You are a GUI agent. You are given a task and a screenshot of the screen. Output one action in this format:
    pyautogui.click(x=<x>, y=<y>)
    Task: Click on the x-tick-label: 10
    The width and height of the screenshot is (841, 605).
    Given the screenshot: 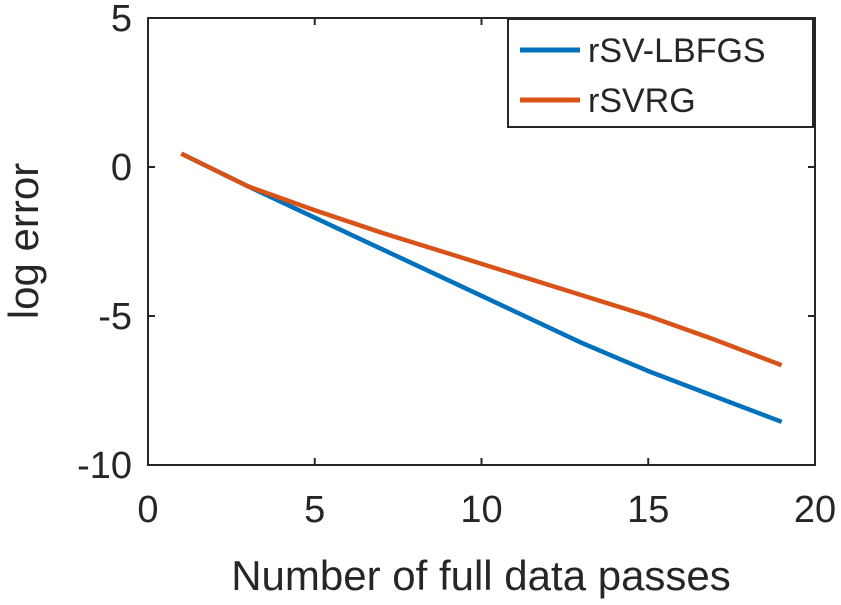 What is the action you would take?
    pyautogui.click(x=481, y=510)
    